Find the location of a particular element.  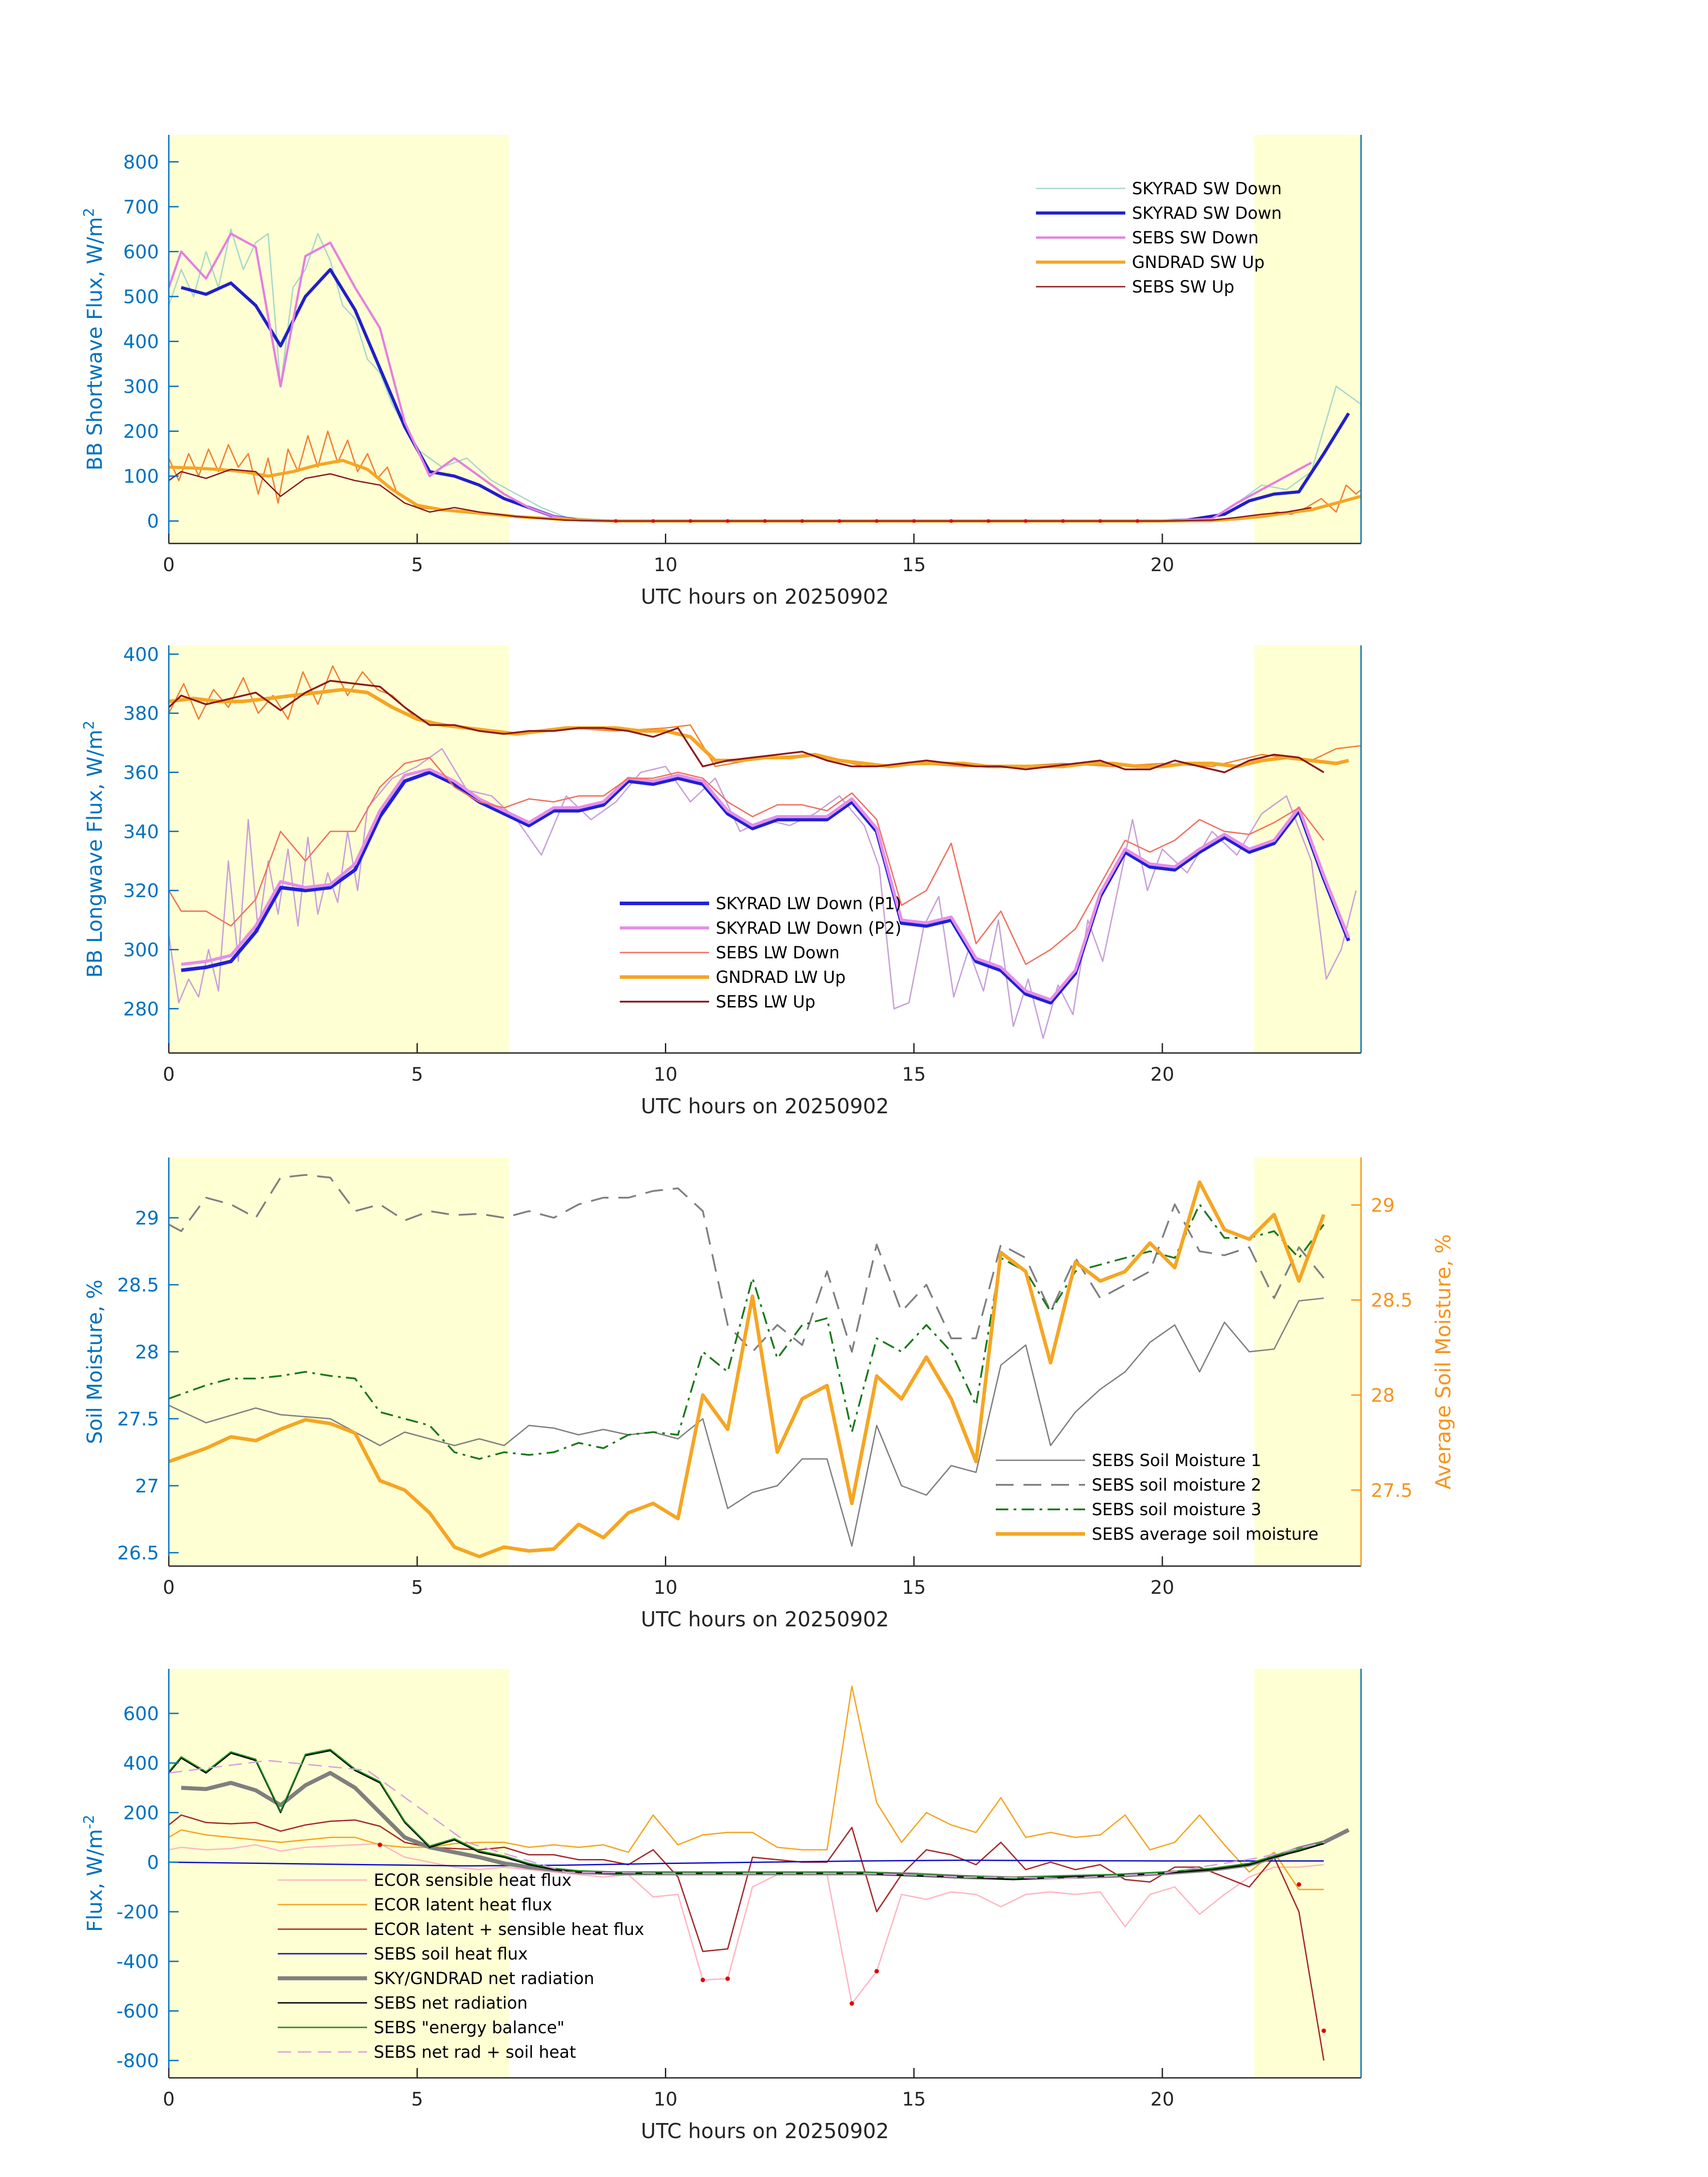

series-line-sebs-soil-heat-flux is located at coordinates (746, 1863).